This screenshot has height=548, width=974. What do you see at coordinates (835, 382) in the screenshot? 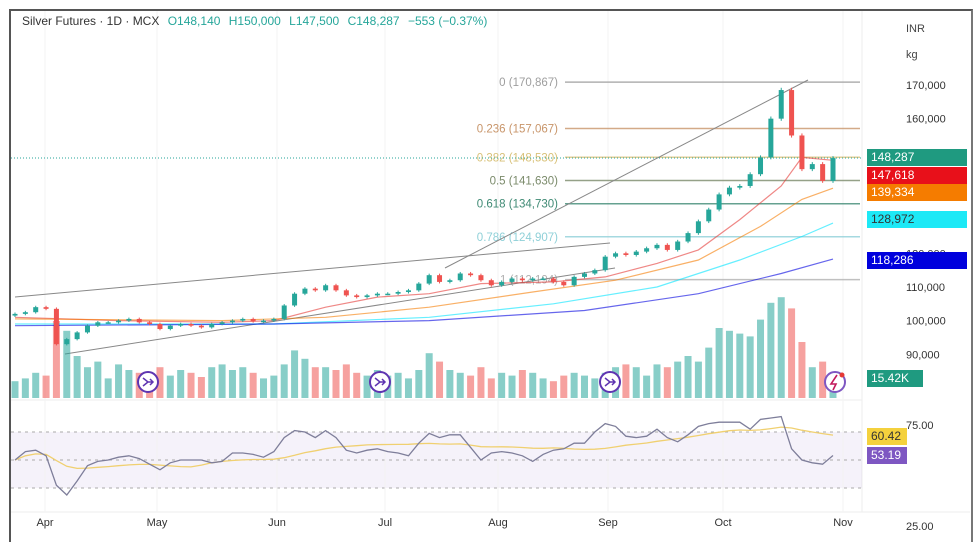
I see `earnings-event-icon` at bounding box center [835, 382].